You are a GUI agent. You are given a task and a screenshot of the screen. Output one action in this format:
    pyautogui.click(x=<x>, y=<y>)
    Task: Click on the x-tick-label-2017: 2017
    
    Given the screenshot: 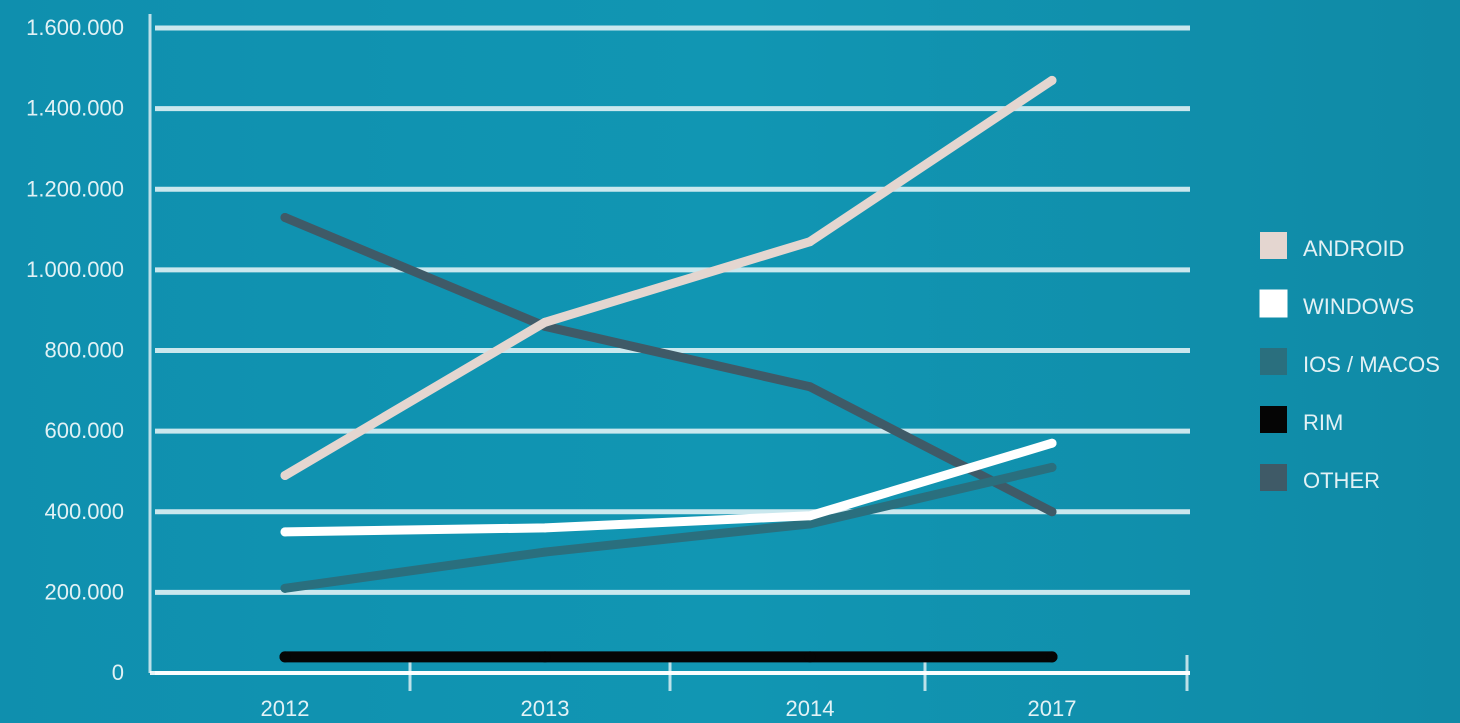 What is the action you would take?
    pyautogui.click(x=1052, y=708)
    